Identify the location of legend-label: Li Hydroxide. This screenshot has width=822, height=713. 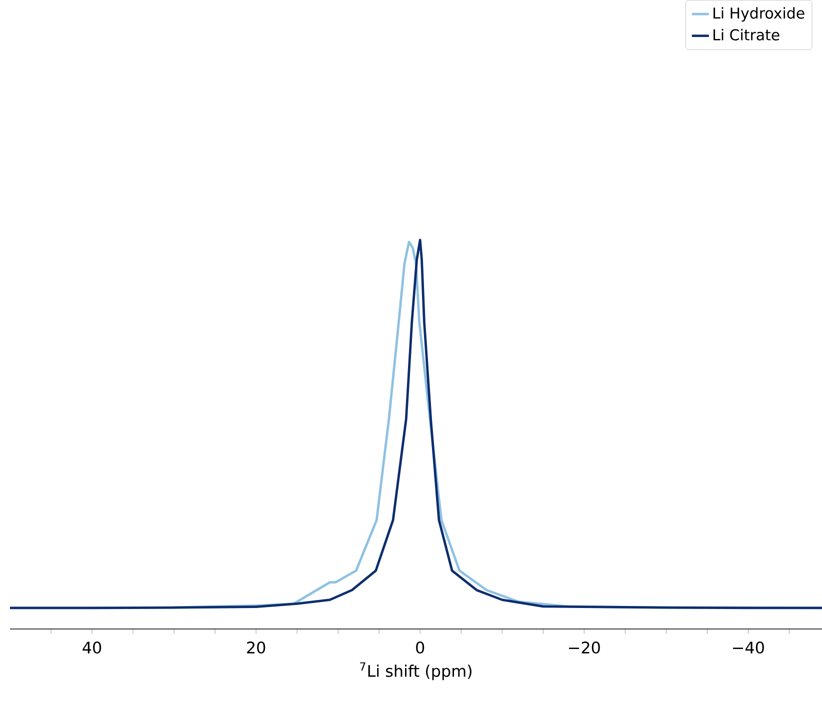
(759, 14).